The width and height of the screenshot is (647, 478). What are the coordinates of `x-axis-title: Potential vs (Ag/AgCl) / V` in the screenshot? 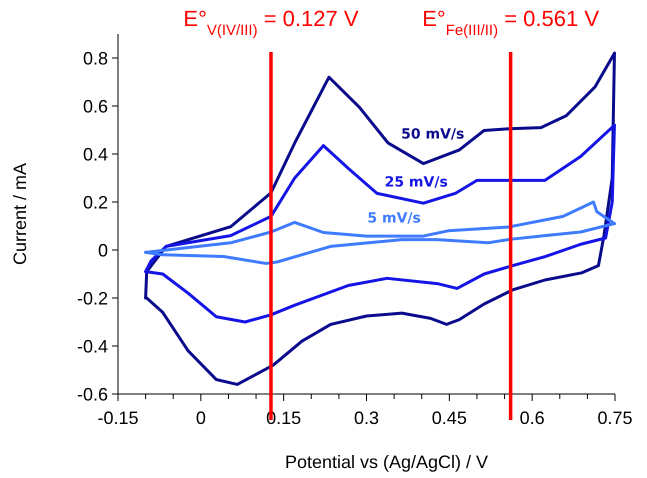 It's located at (386, 462).